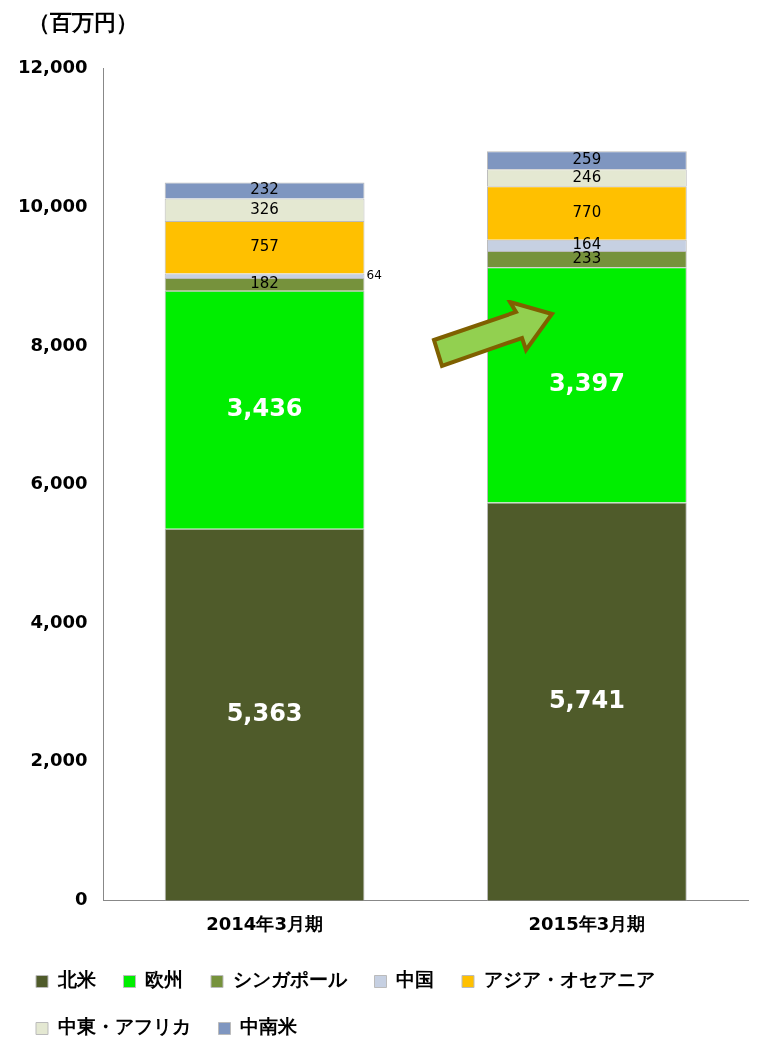 This screenshot has height=1058, width=769. What do you see at coordinates (59, 344) in the screenshot?
I see `y-tick-label: 8,000` at bounding box center [59, 344].